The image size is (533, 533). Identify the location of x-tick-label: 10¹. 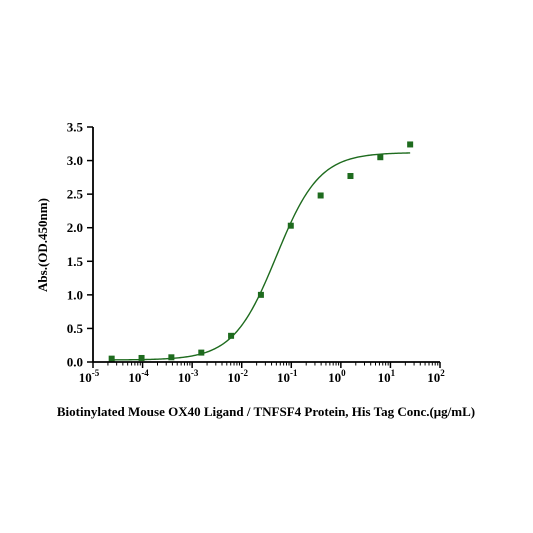
(387, 376).